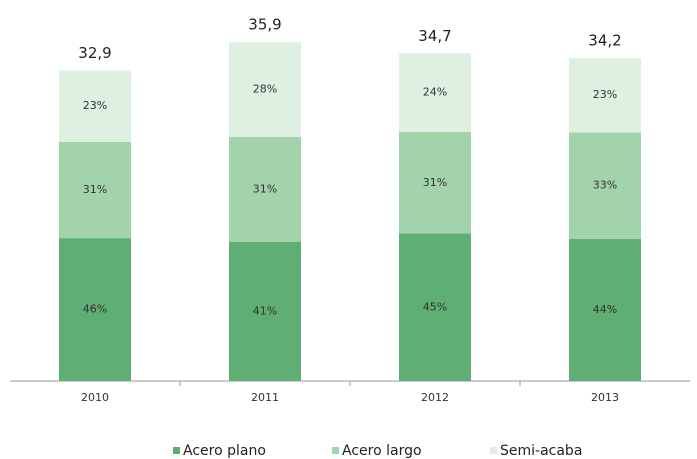 This screenshot has width=697, height=459. I want to click on segment-label: 28%, so click(265, 88).